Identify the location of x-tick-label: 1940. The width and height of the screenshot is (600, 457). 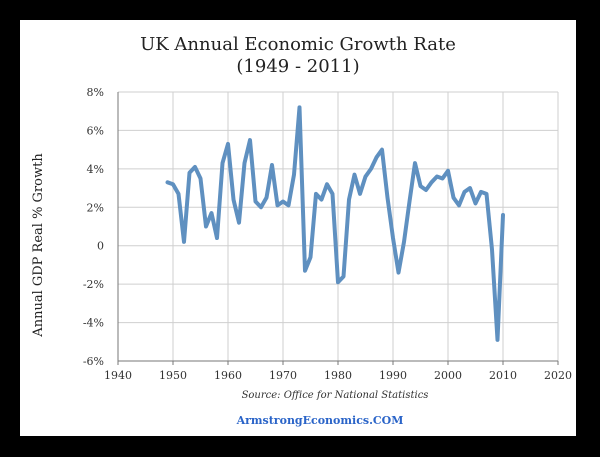
(118, 375).